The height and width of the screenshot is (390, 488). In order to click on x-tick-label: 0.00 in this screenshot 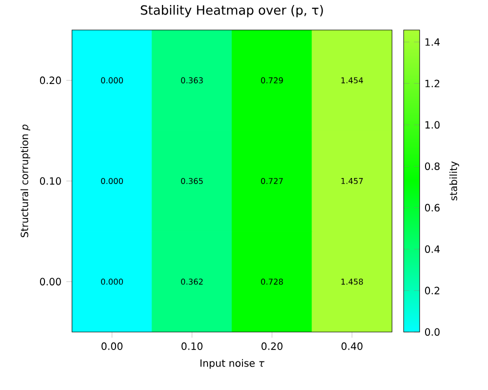, I will do `click(112, 346)`.